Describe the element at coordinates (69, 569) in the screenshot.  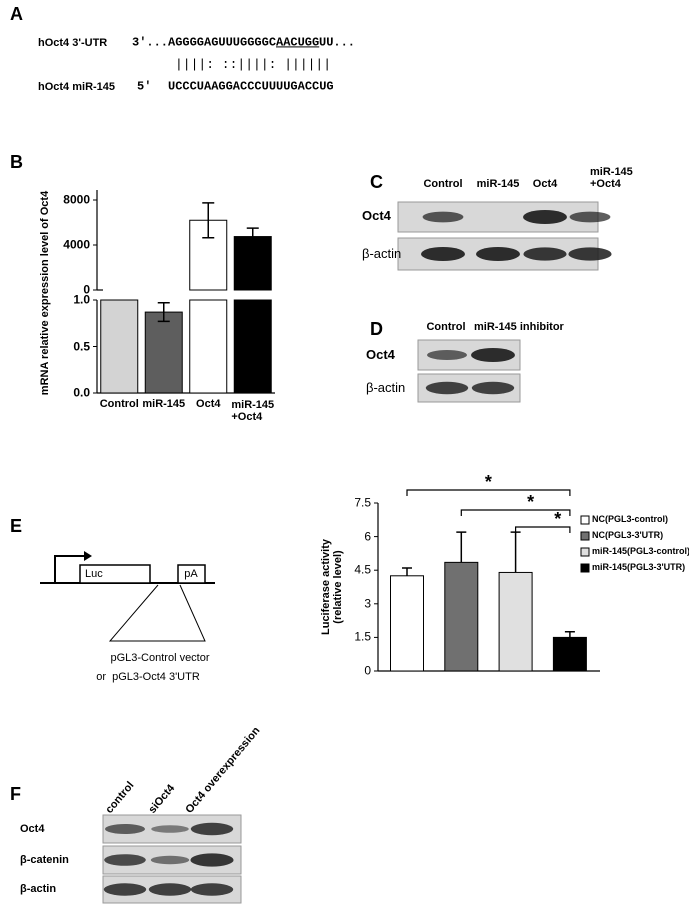
I see `promoter-arrow` at that location.